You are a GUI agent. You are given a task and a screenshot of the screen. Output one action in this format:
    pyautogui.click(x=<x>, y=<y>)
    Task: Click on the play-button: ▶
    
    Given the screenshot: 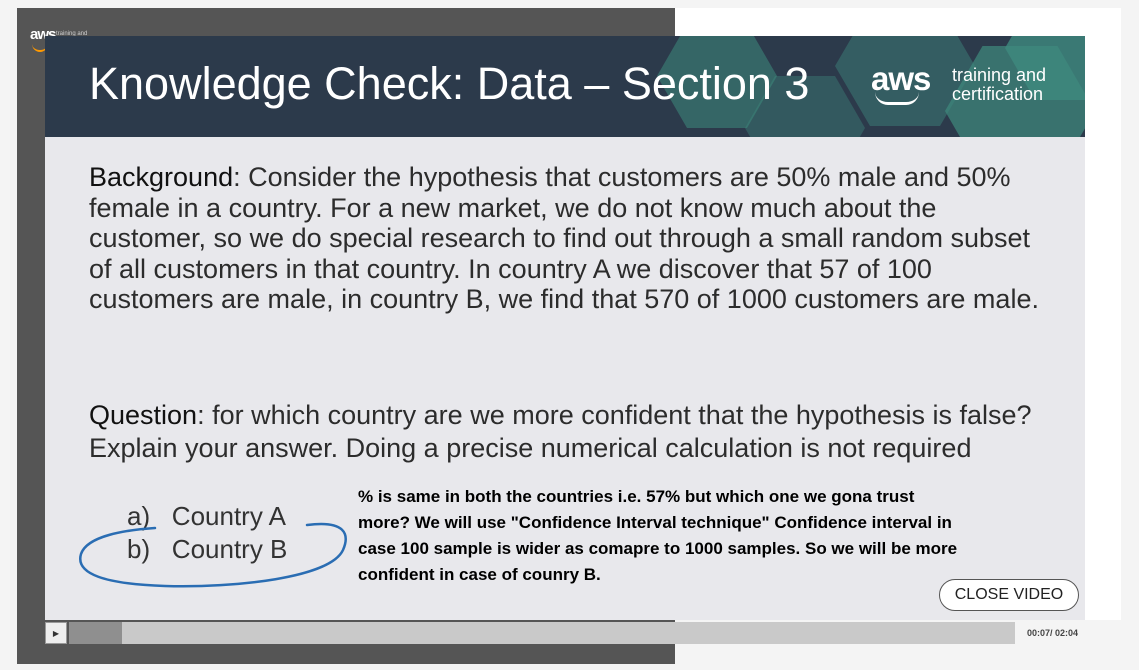 What is the action you would take?
    pyautogui.click(x=56, y=633)
    